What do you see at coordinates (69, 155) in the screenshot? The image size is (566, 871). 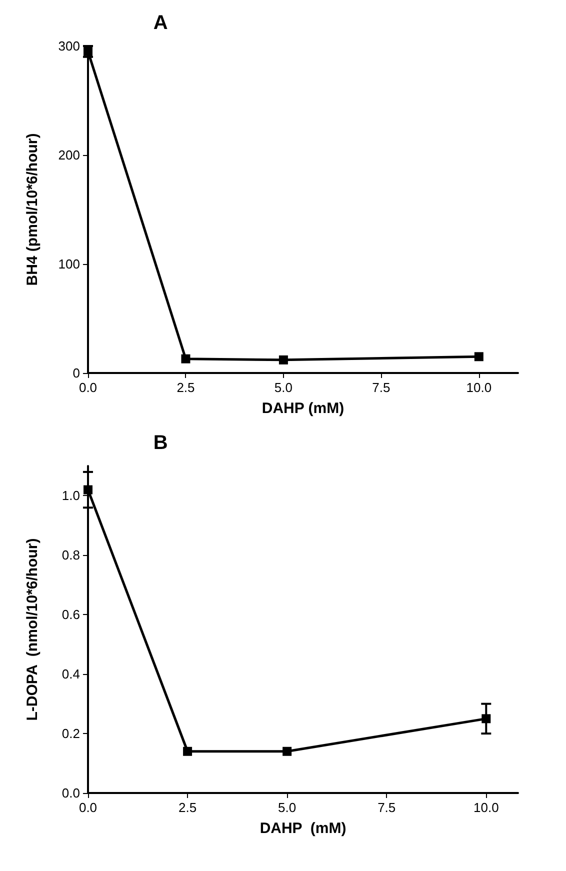 I see `y-tick-label: 200` at bounding box center [69, 155].